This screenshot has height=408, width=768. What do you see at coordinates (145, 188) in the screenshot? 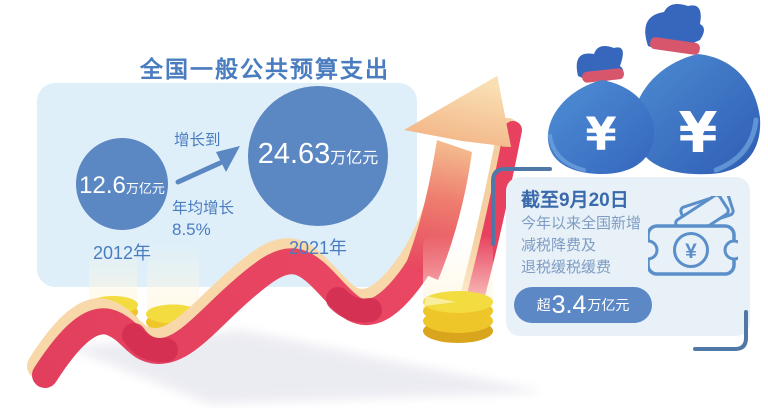
I see `unit-2012: 万亿元` at bounding box center [145, 188].